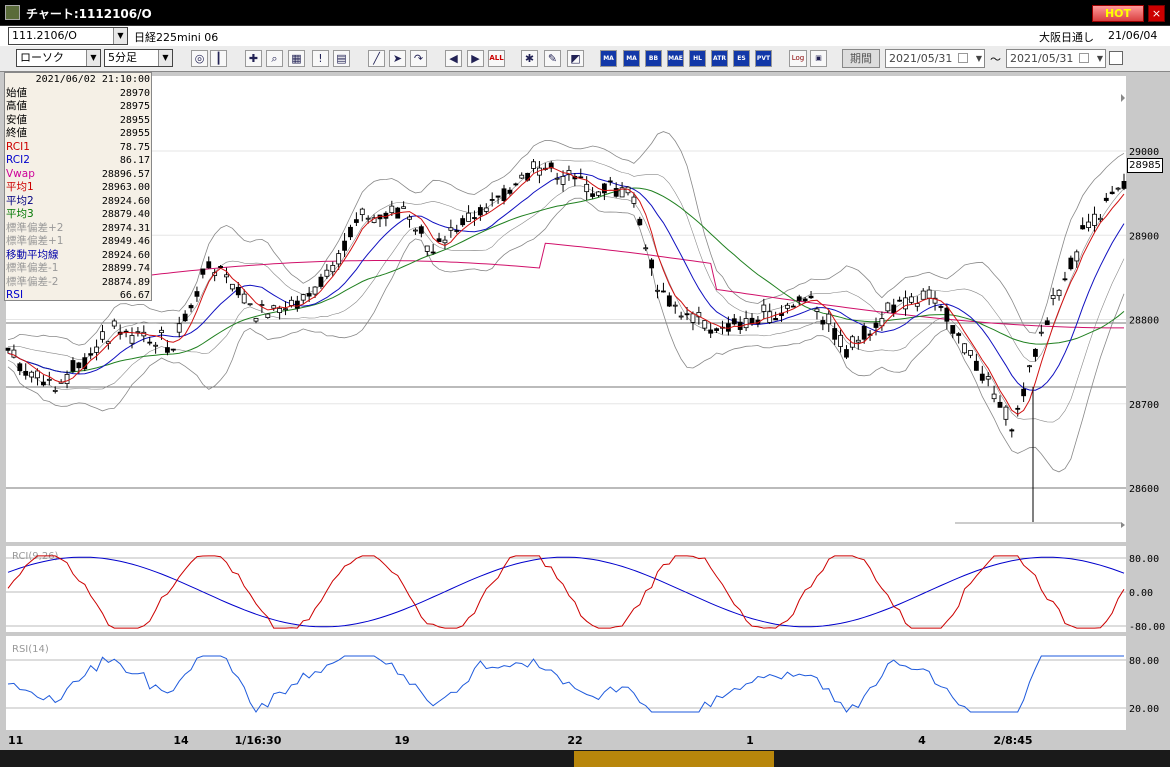 The image size is (1170, 767). I want to click on pointer-icon: ➤, so click(397, 58).